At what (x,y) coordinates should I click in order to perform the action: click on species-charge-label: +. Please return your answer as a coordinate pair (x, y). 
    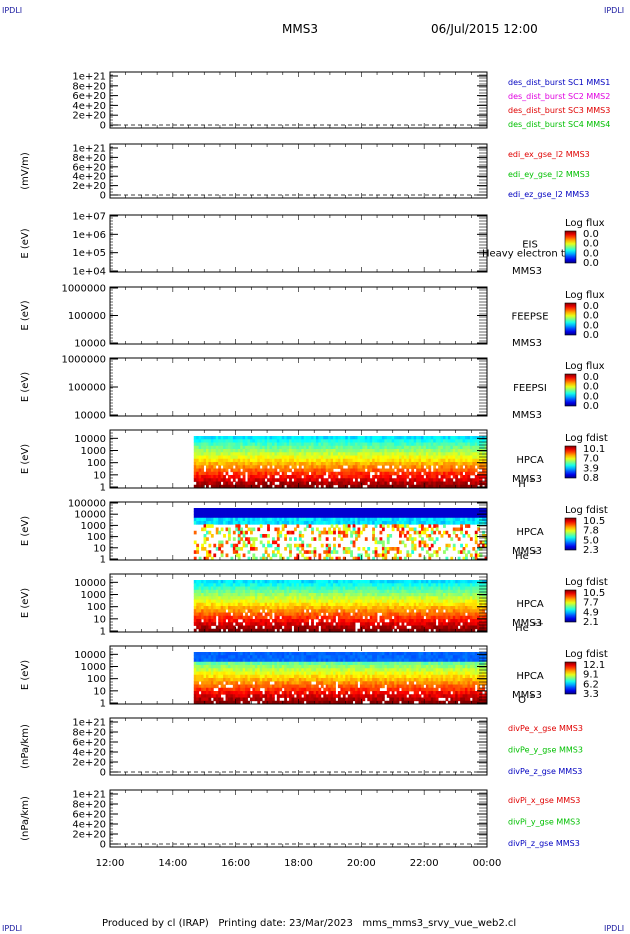
    Looking at the image, I should click on (535, 552).